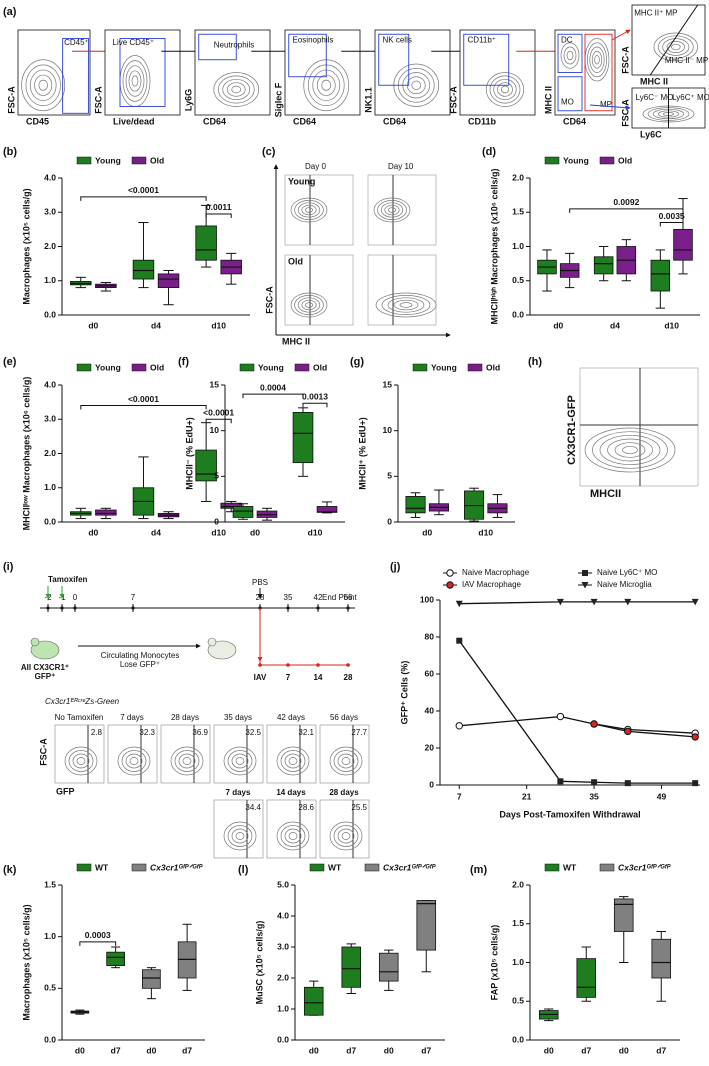  I want to click on y-tick-label: 0.5, so click(518, 1001).